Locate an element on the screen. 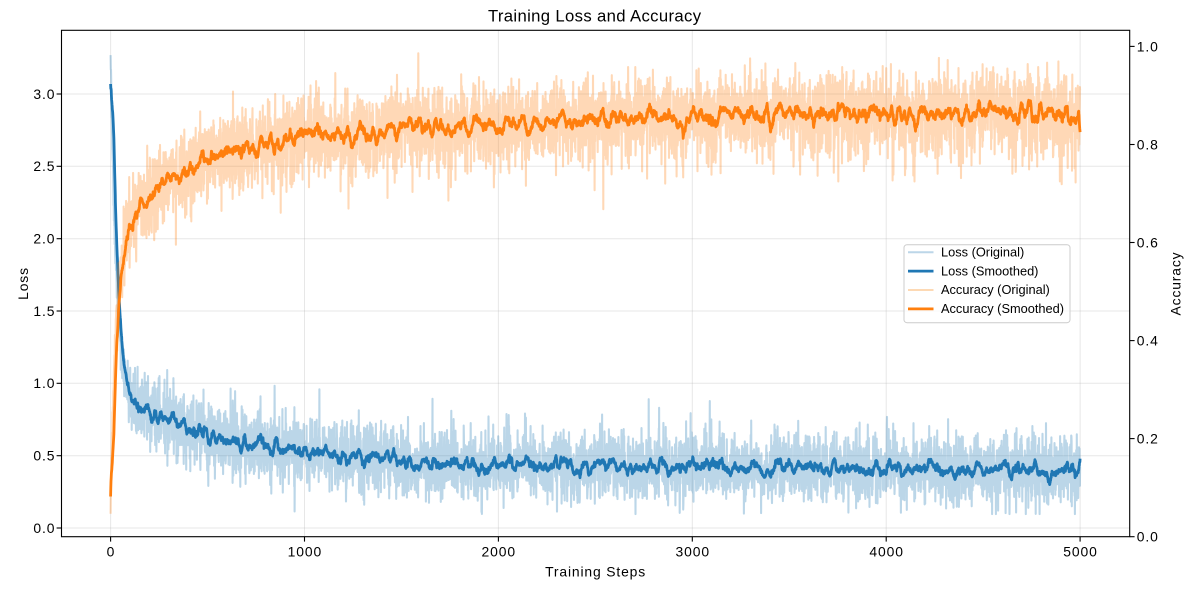  svg-text: 0.4 is located at coordinates (1148, 341).